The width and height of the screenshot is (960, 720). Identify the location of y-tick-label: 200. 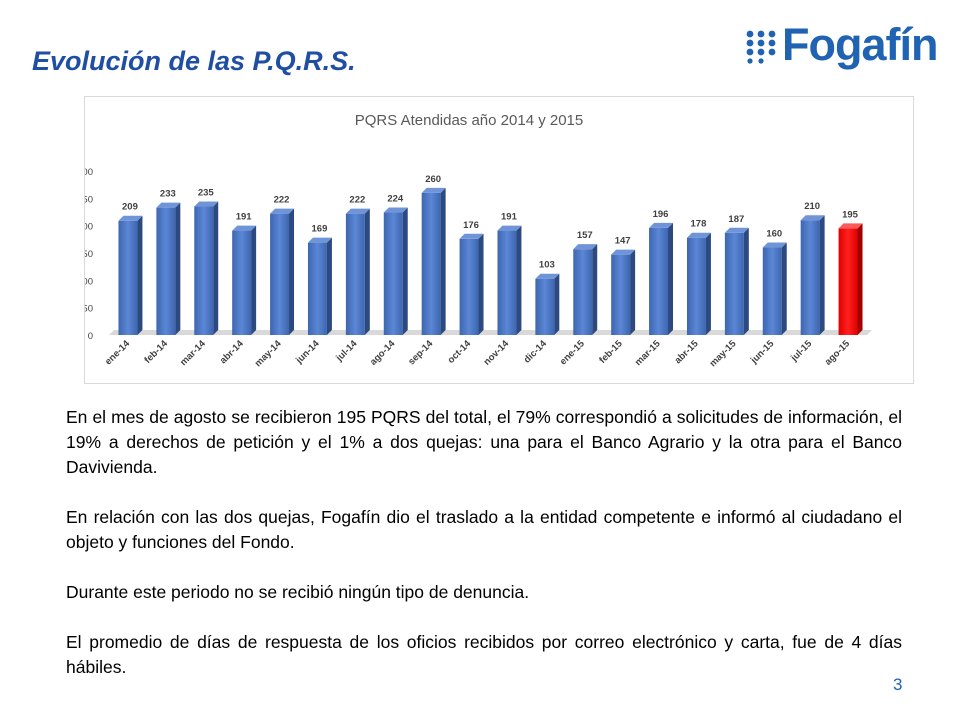
(89, 227).